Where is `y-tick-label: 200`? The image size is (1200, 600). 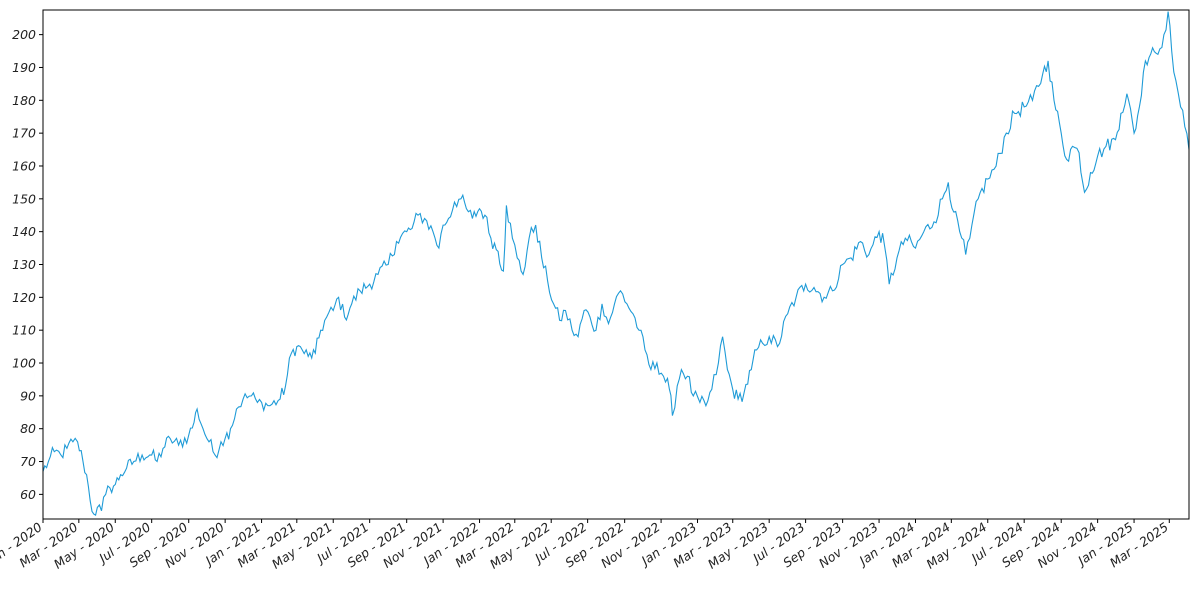
y-tick-label: 200 is located at coordinates (24, 34).